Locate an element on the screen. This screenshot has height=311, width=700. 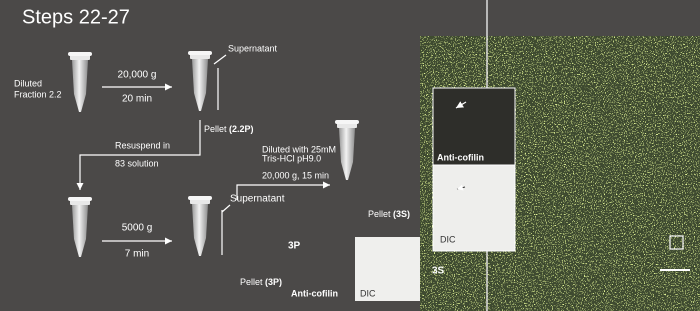
pellet: Pellet (2.2P) is located at coordinates (229, 129).